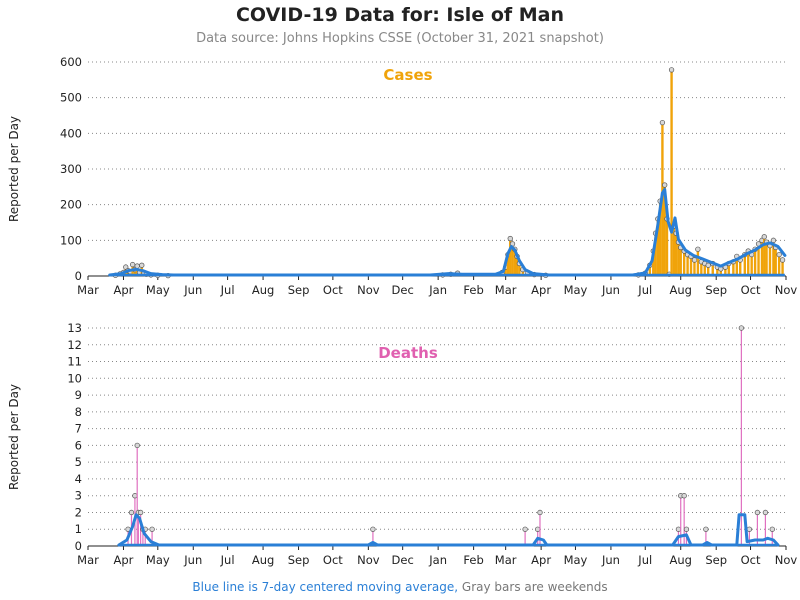  Describe the element at coordinates (78, 429) in the screenshot. I see `y-tick-label: 7` at that location.